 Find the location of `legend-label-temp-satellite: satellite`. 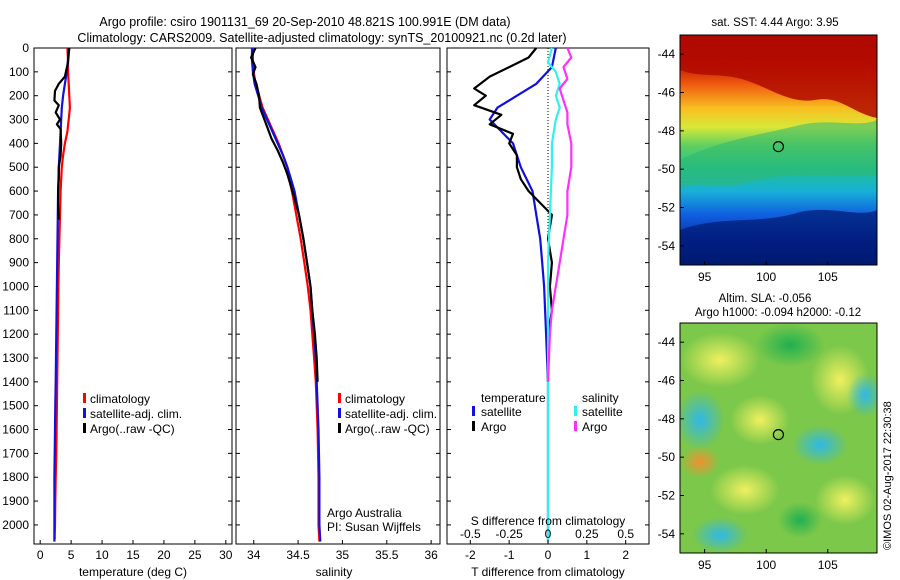

legend-label-temp-satellite: satellite is located at coordinates (501, 412).